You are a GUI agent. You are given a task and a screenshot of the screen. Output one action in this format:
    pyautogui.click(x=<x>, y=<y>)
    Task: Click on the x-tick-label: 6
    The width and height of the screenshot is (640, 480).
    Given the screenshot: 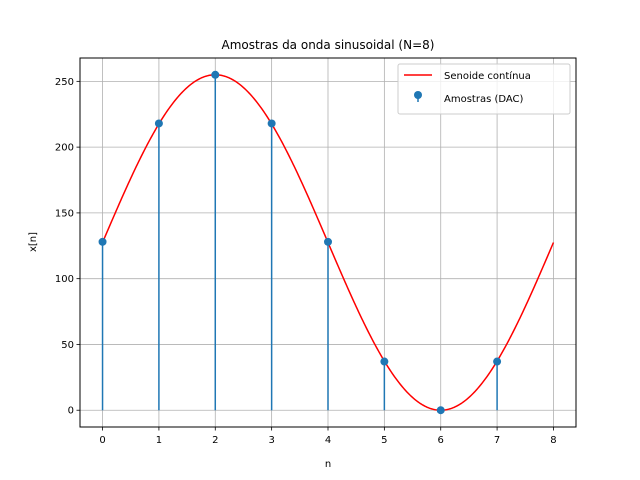 What is the action you would take?
    pyautogui.click(x=441, y=440)
    